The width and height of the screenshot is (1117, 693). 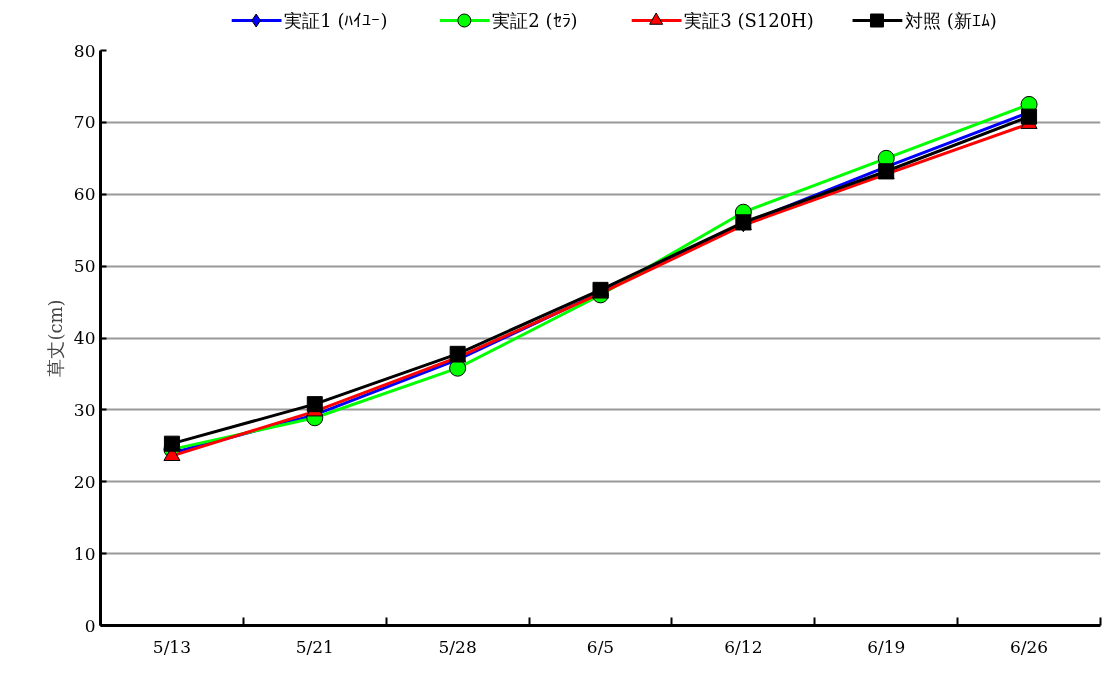 I want to click on legend-label: 実証3 (S120H), so click(x=749, y=20).